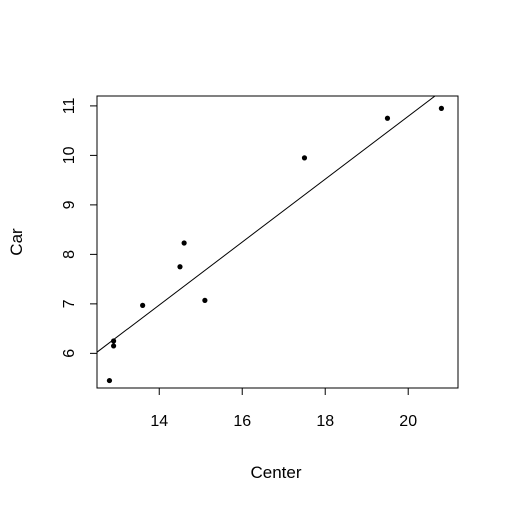 The height and width of the screenshot is (512, 506). I want to click on x-axis-label: Center, so click(275, 472).